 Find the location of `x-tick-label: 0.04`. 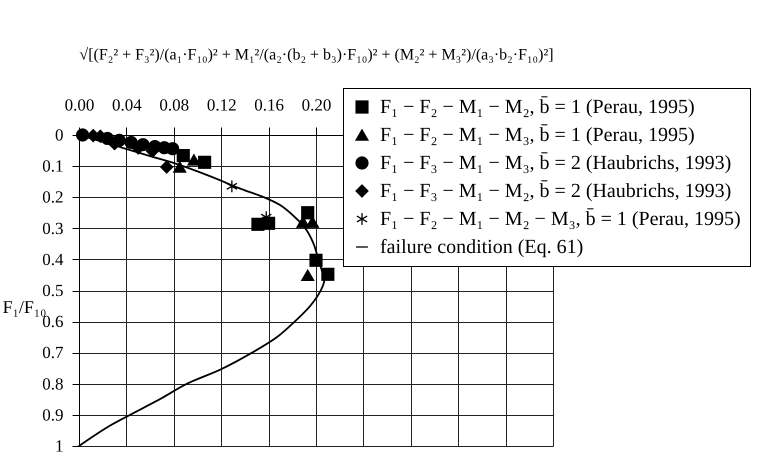

x-tick-label: 0.04 is located at coordinates (127, 105).